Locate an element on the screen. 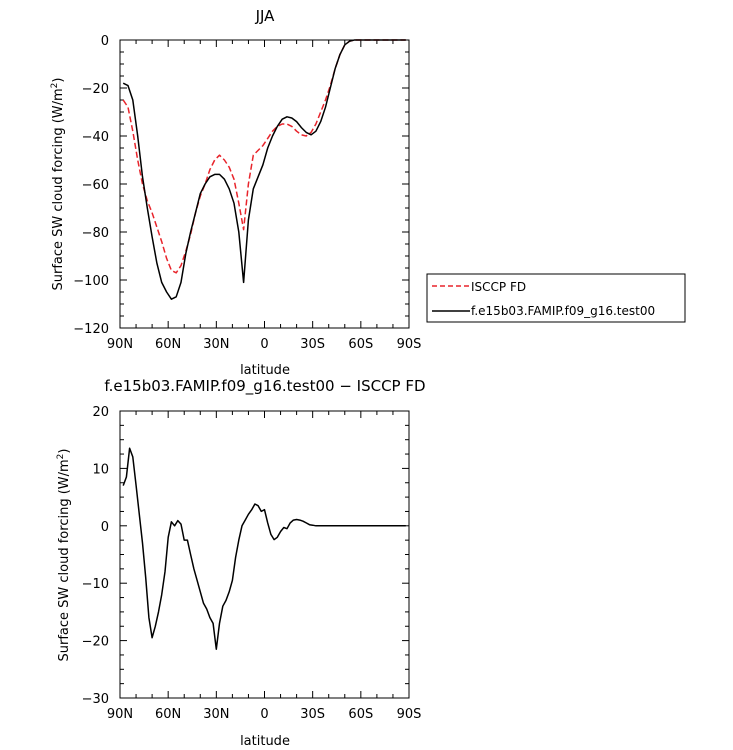  y-tick-label: −120 is located at coordinates (91, 329).